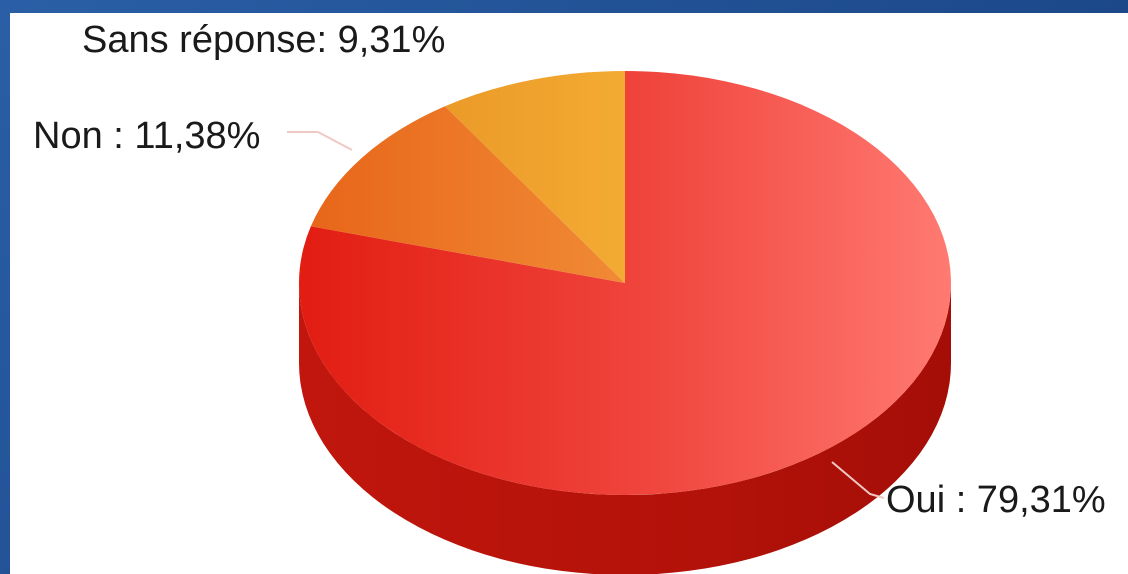 Image resolution: width=1128 pixels, height=574 pixels. What do you see at coordinates (146, 136) in the screenshot?
I see `label-non: Non : 11,38%` at bounding box center [146, 136].